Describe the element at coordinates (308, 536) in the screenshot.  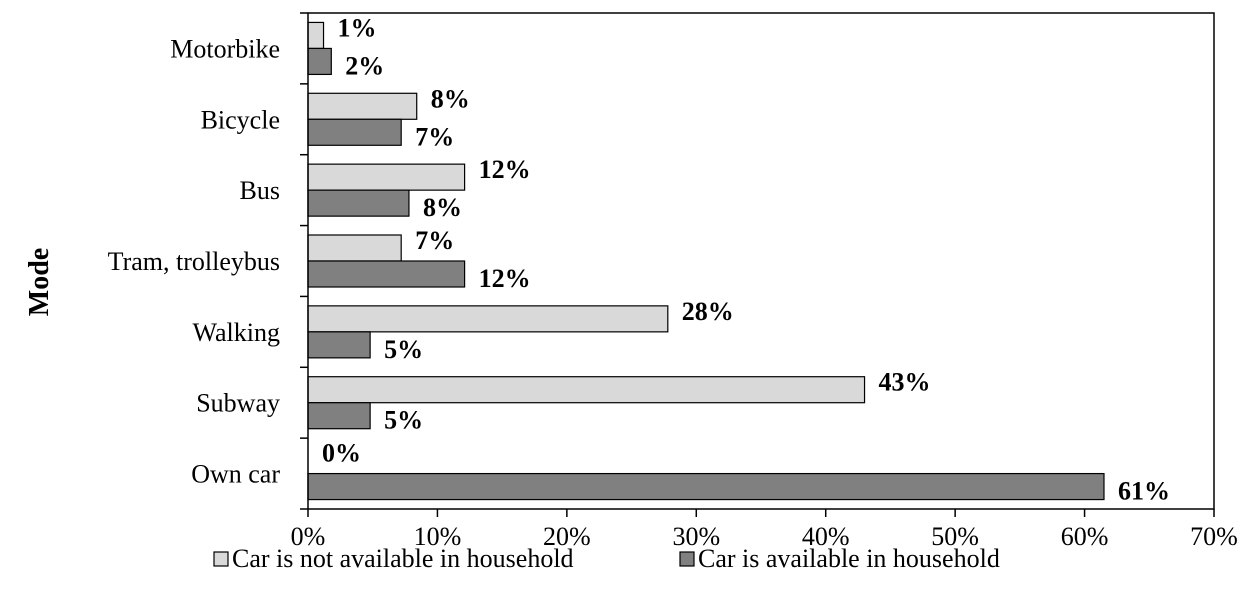
I see `x-tick-label: 0%` at that location.